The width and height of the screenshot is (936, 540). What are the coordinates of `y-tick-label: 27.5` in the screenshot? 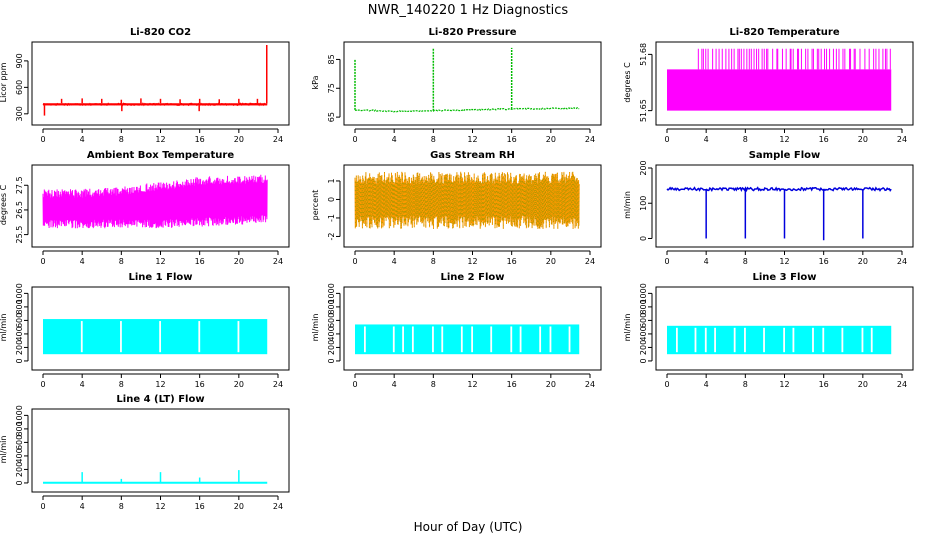 It's located at (19, 185).